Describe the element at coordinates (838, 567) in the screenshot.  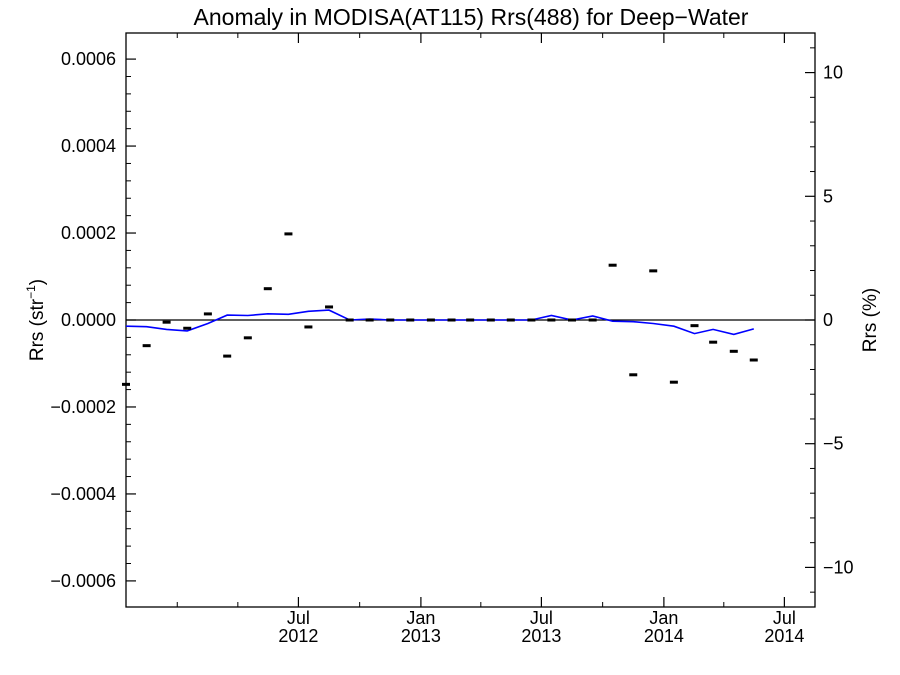
I see `y-right-tick-label: −10` at that location.